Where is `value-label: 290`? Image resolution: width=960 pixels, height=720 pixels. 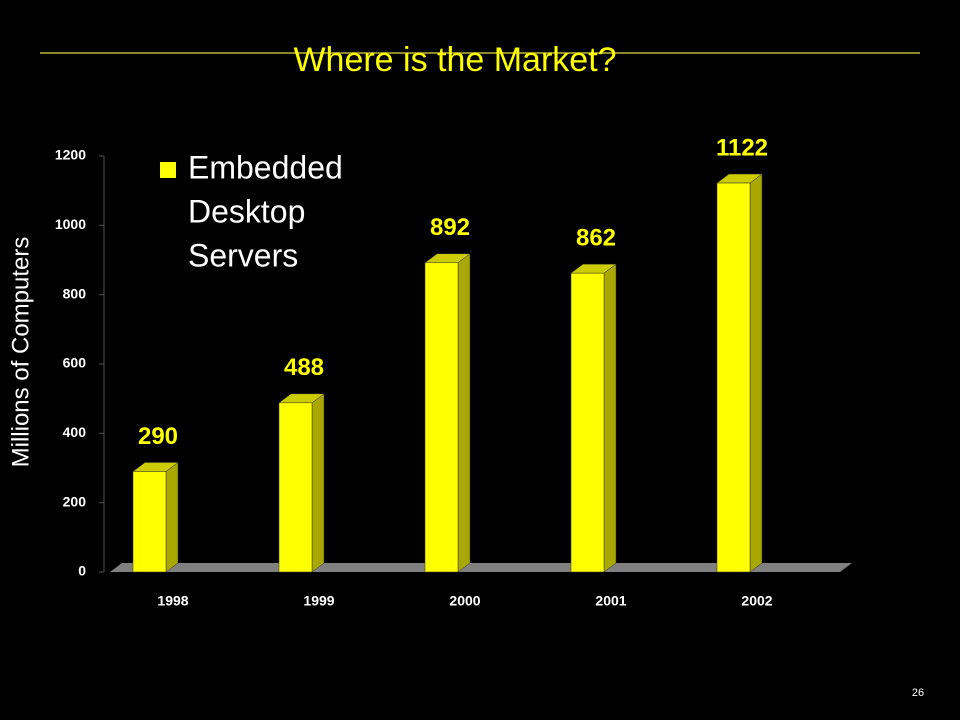
value-label: 290 is located at coordinates (158, 436).